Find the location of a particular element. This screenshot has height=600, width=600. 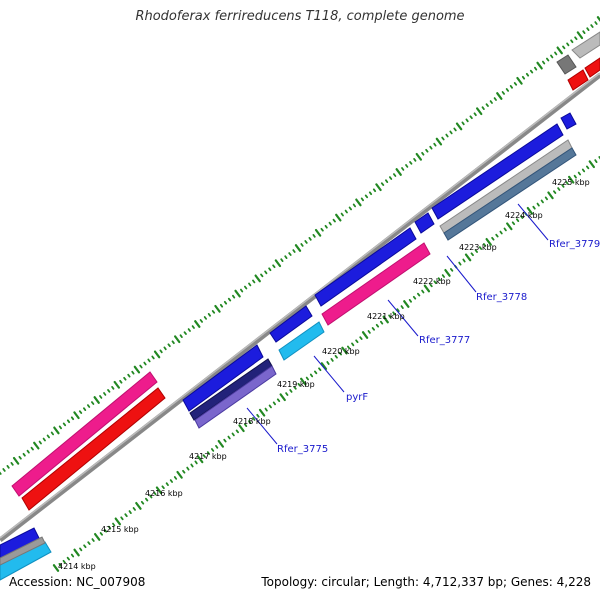

gene-label: Rfer_3778 is located at coordinates (501, 297).